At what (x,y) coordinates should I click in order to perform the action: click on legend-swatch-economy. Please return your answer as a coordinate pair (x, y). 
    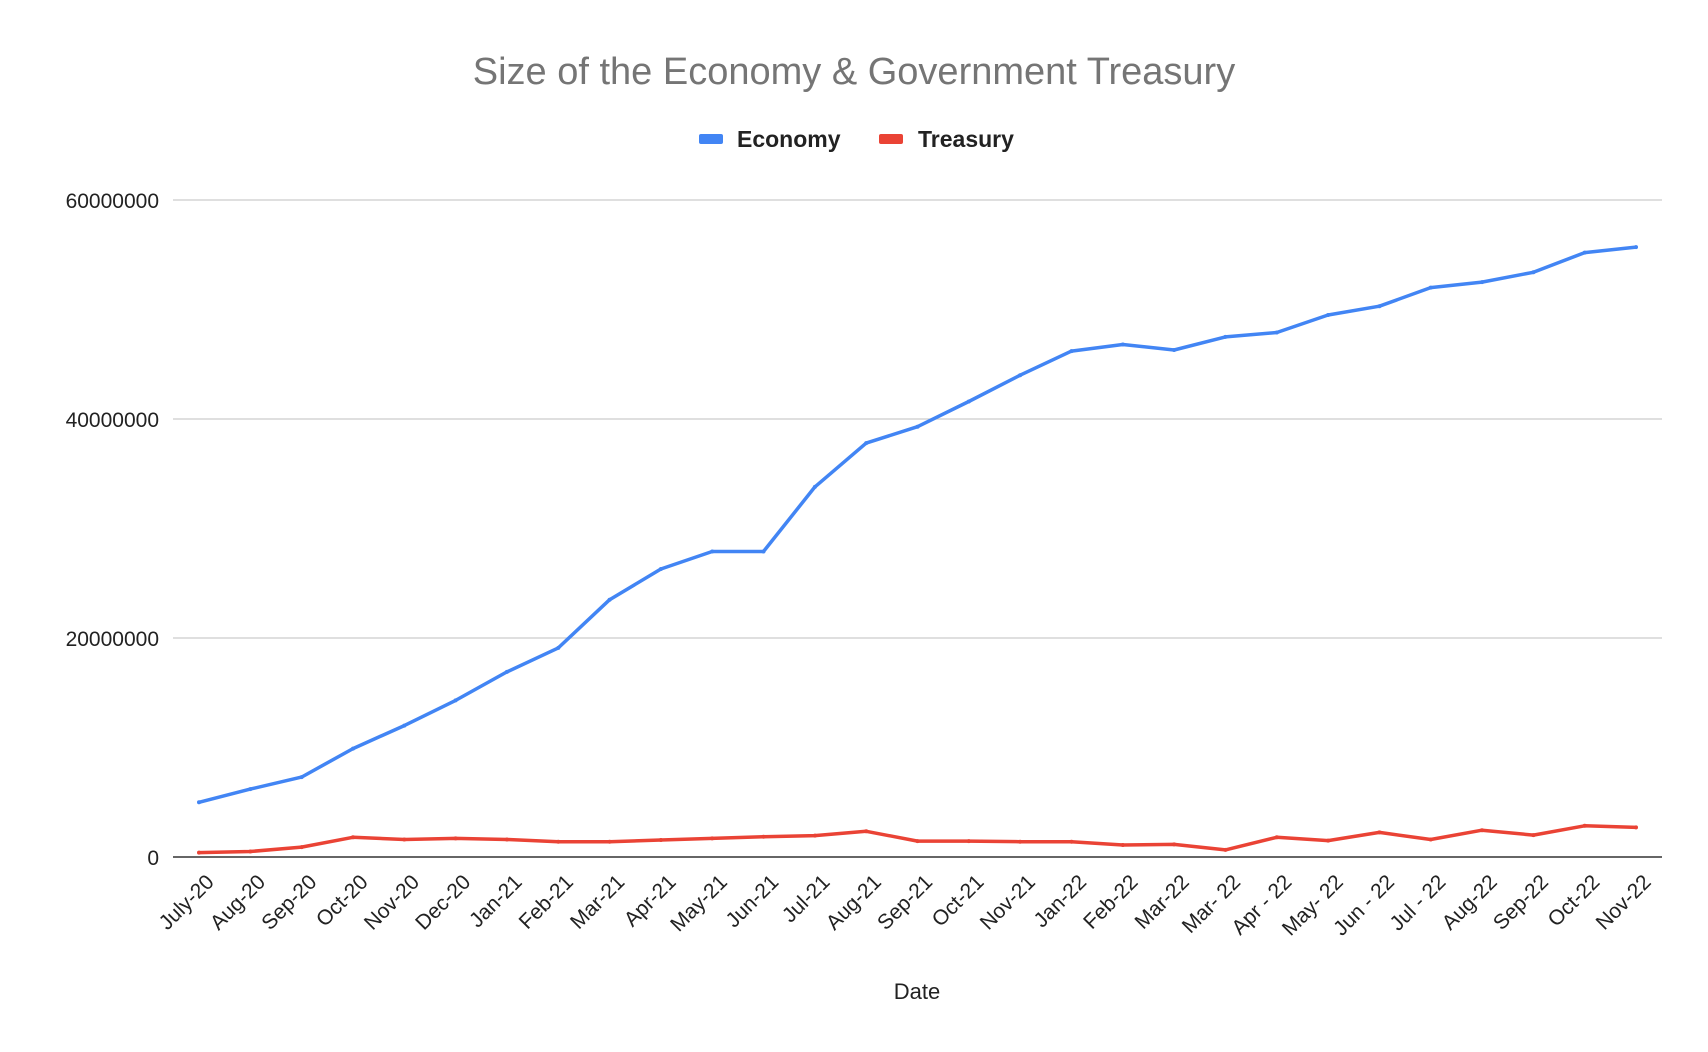
    Looking at the image, I should click on (711, 139).